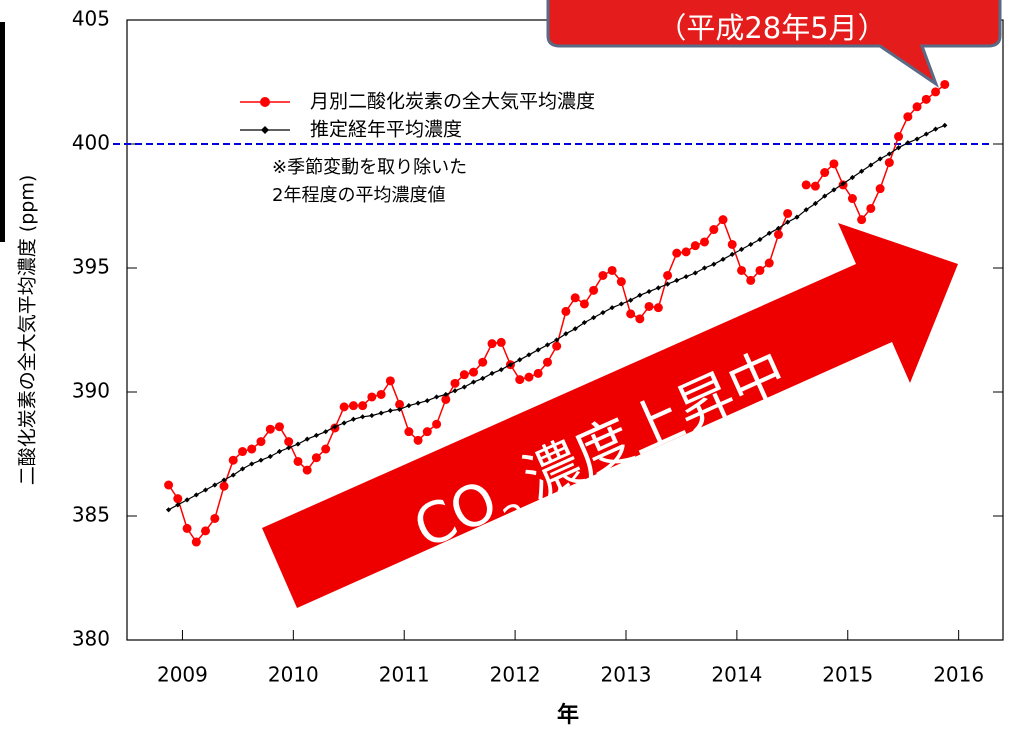  What do you see at coordinates (91, 391) in the screenshot?
I see `y-tick-label: 390` at bounding box center [91, 391].